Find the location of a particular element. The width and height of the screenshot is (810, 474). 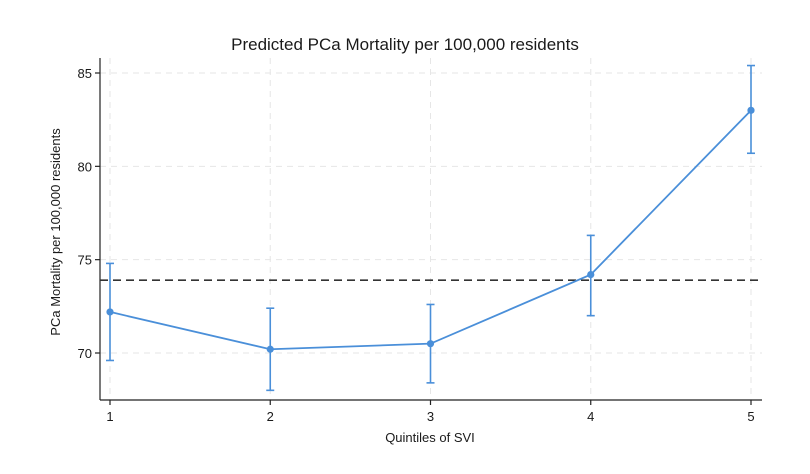

y-axis-label: PCa Mortality per 100,000 residents is located at coordinates (55, 232).